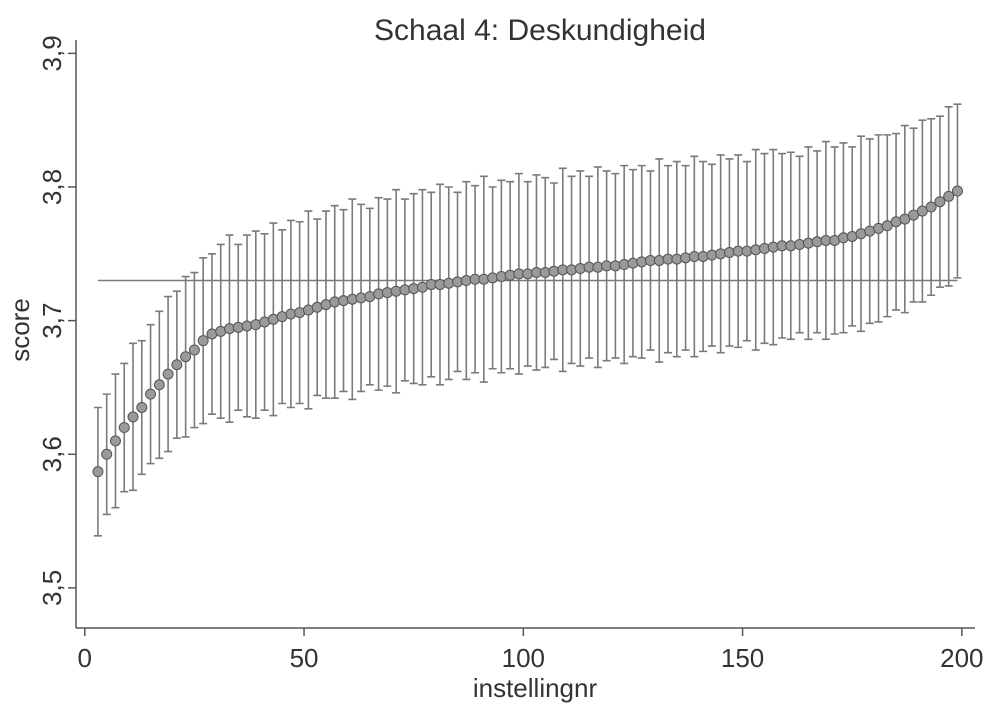  What do you see at coordinates (304, 658) in the screenshot?
I see `x-tick-label: 50` at bounding box center [304, 658].